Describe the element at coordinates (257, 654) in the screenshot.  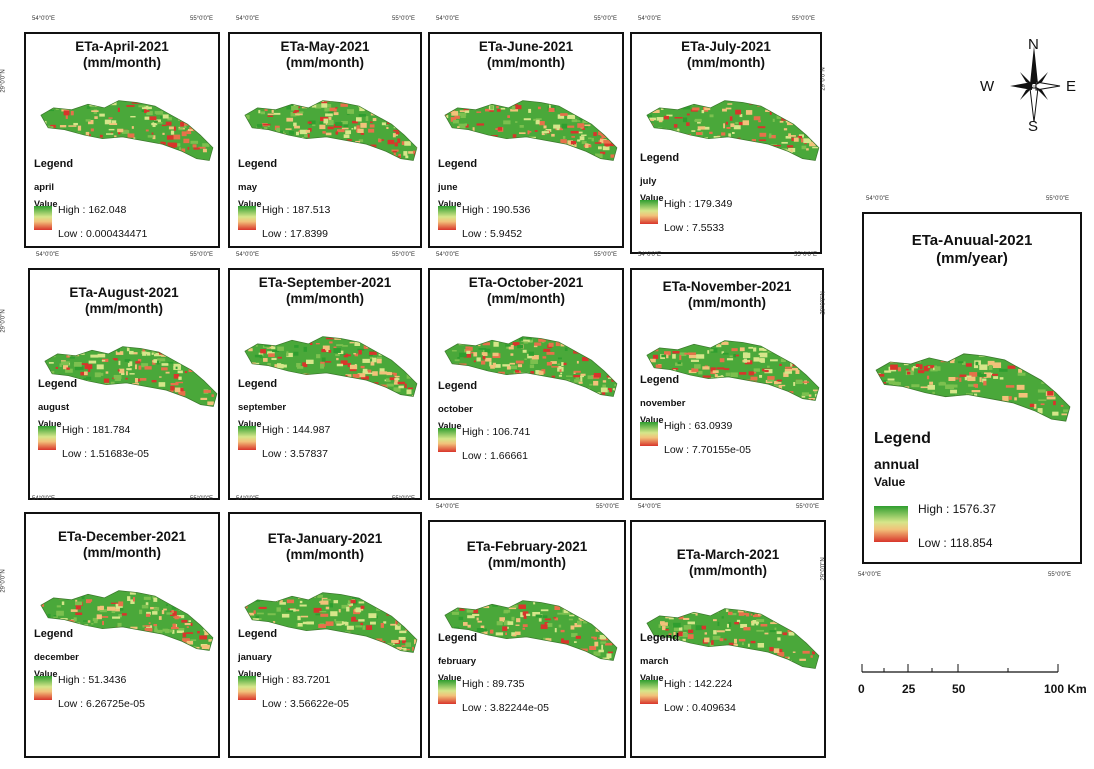
I see `panel-legend: Legend january Value` at that location.